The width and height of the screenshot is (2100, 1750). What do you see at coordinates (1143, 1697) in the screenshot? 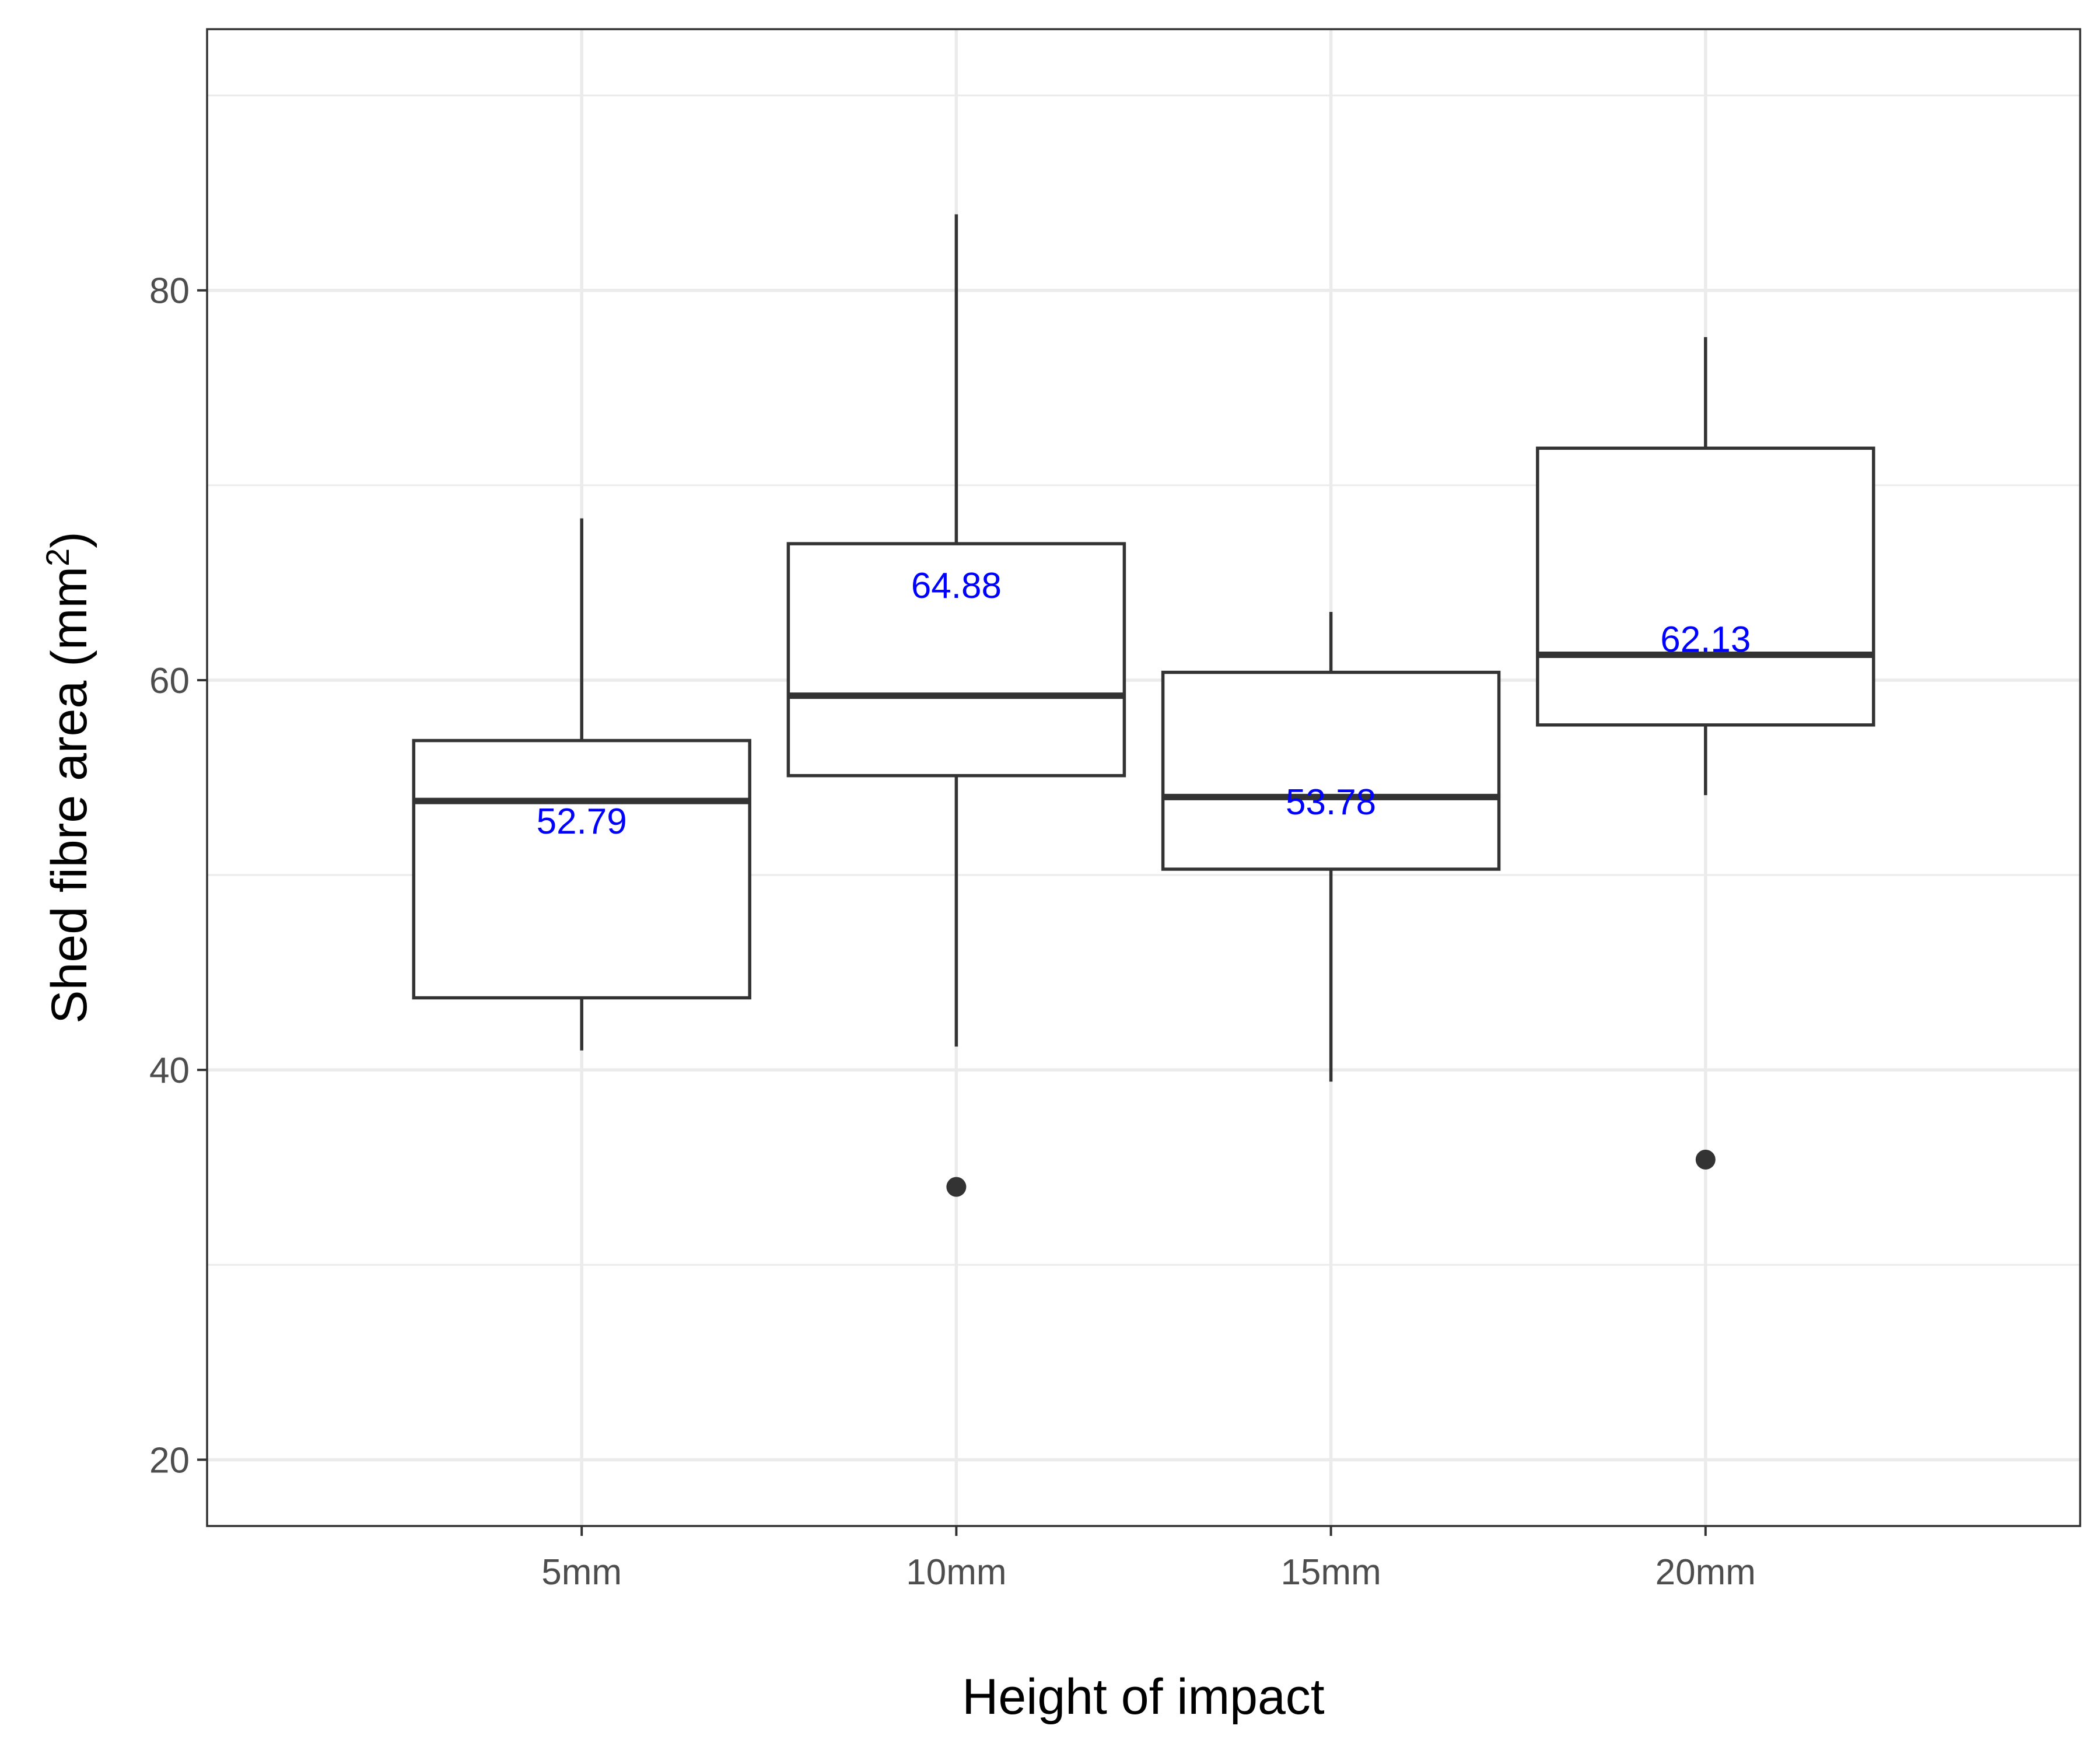
I see `x-axis-title: Height of impact` at bounding box center [1143, 1697].